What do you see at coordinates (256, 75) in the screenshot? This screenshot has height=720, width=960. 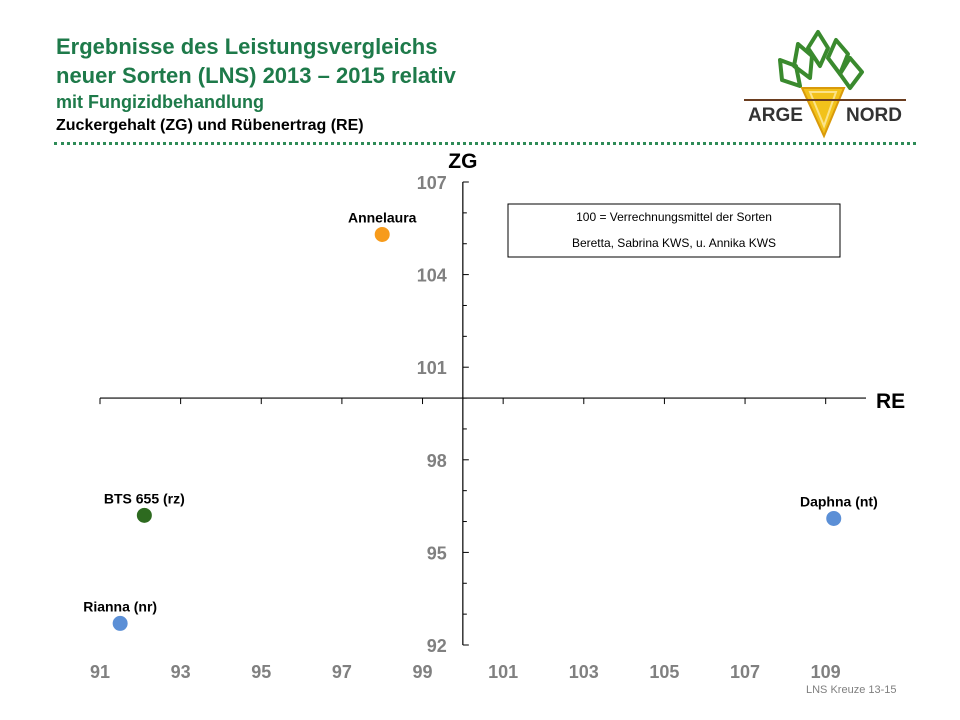 I see `title-line-2: neuer Sorten (LNS) 2013 – 2015 relativ` at bounding box center [256, 75].